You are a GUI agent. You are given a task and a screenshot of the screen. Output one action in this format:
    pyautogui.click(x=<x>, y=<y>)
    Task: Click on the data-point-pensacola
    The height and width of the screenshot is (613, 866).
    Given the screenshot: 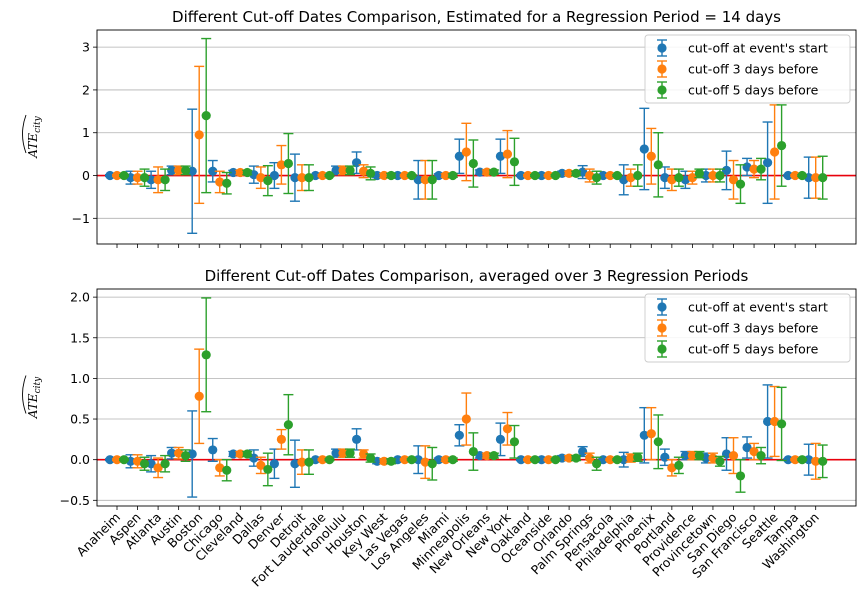 What is the action you would take?
    pyautogui.click(x=610, y=175)
    